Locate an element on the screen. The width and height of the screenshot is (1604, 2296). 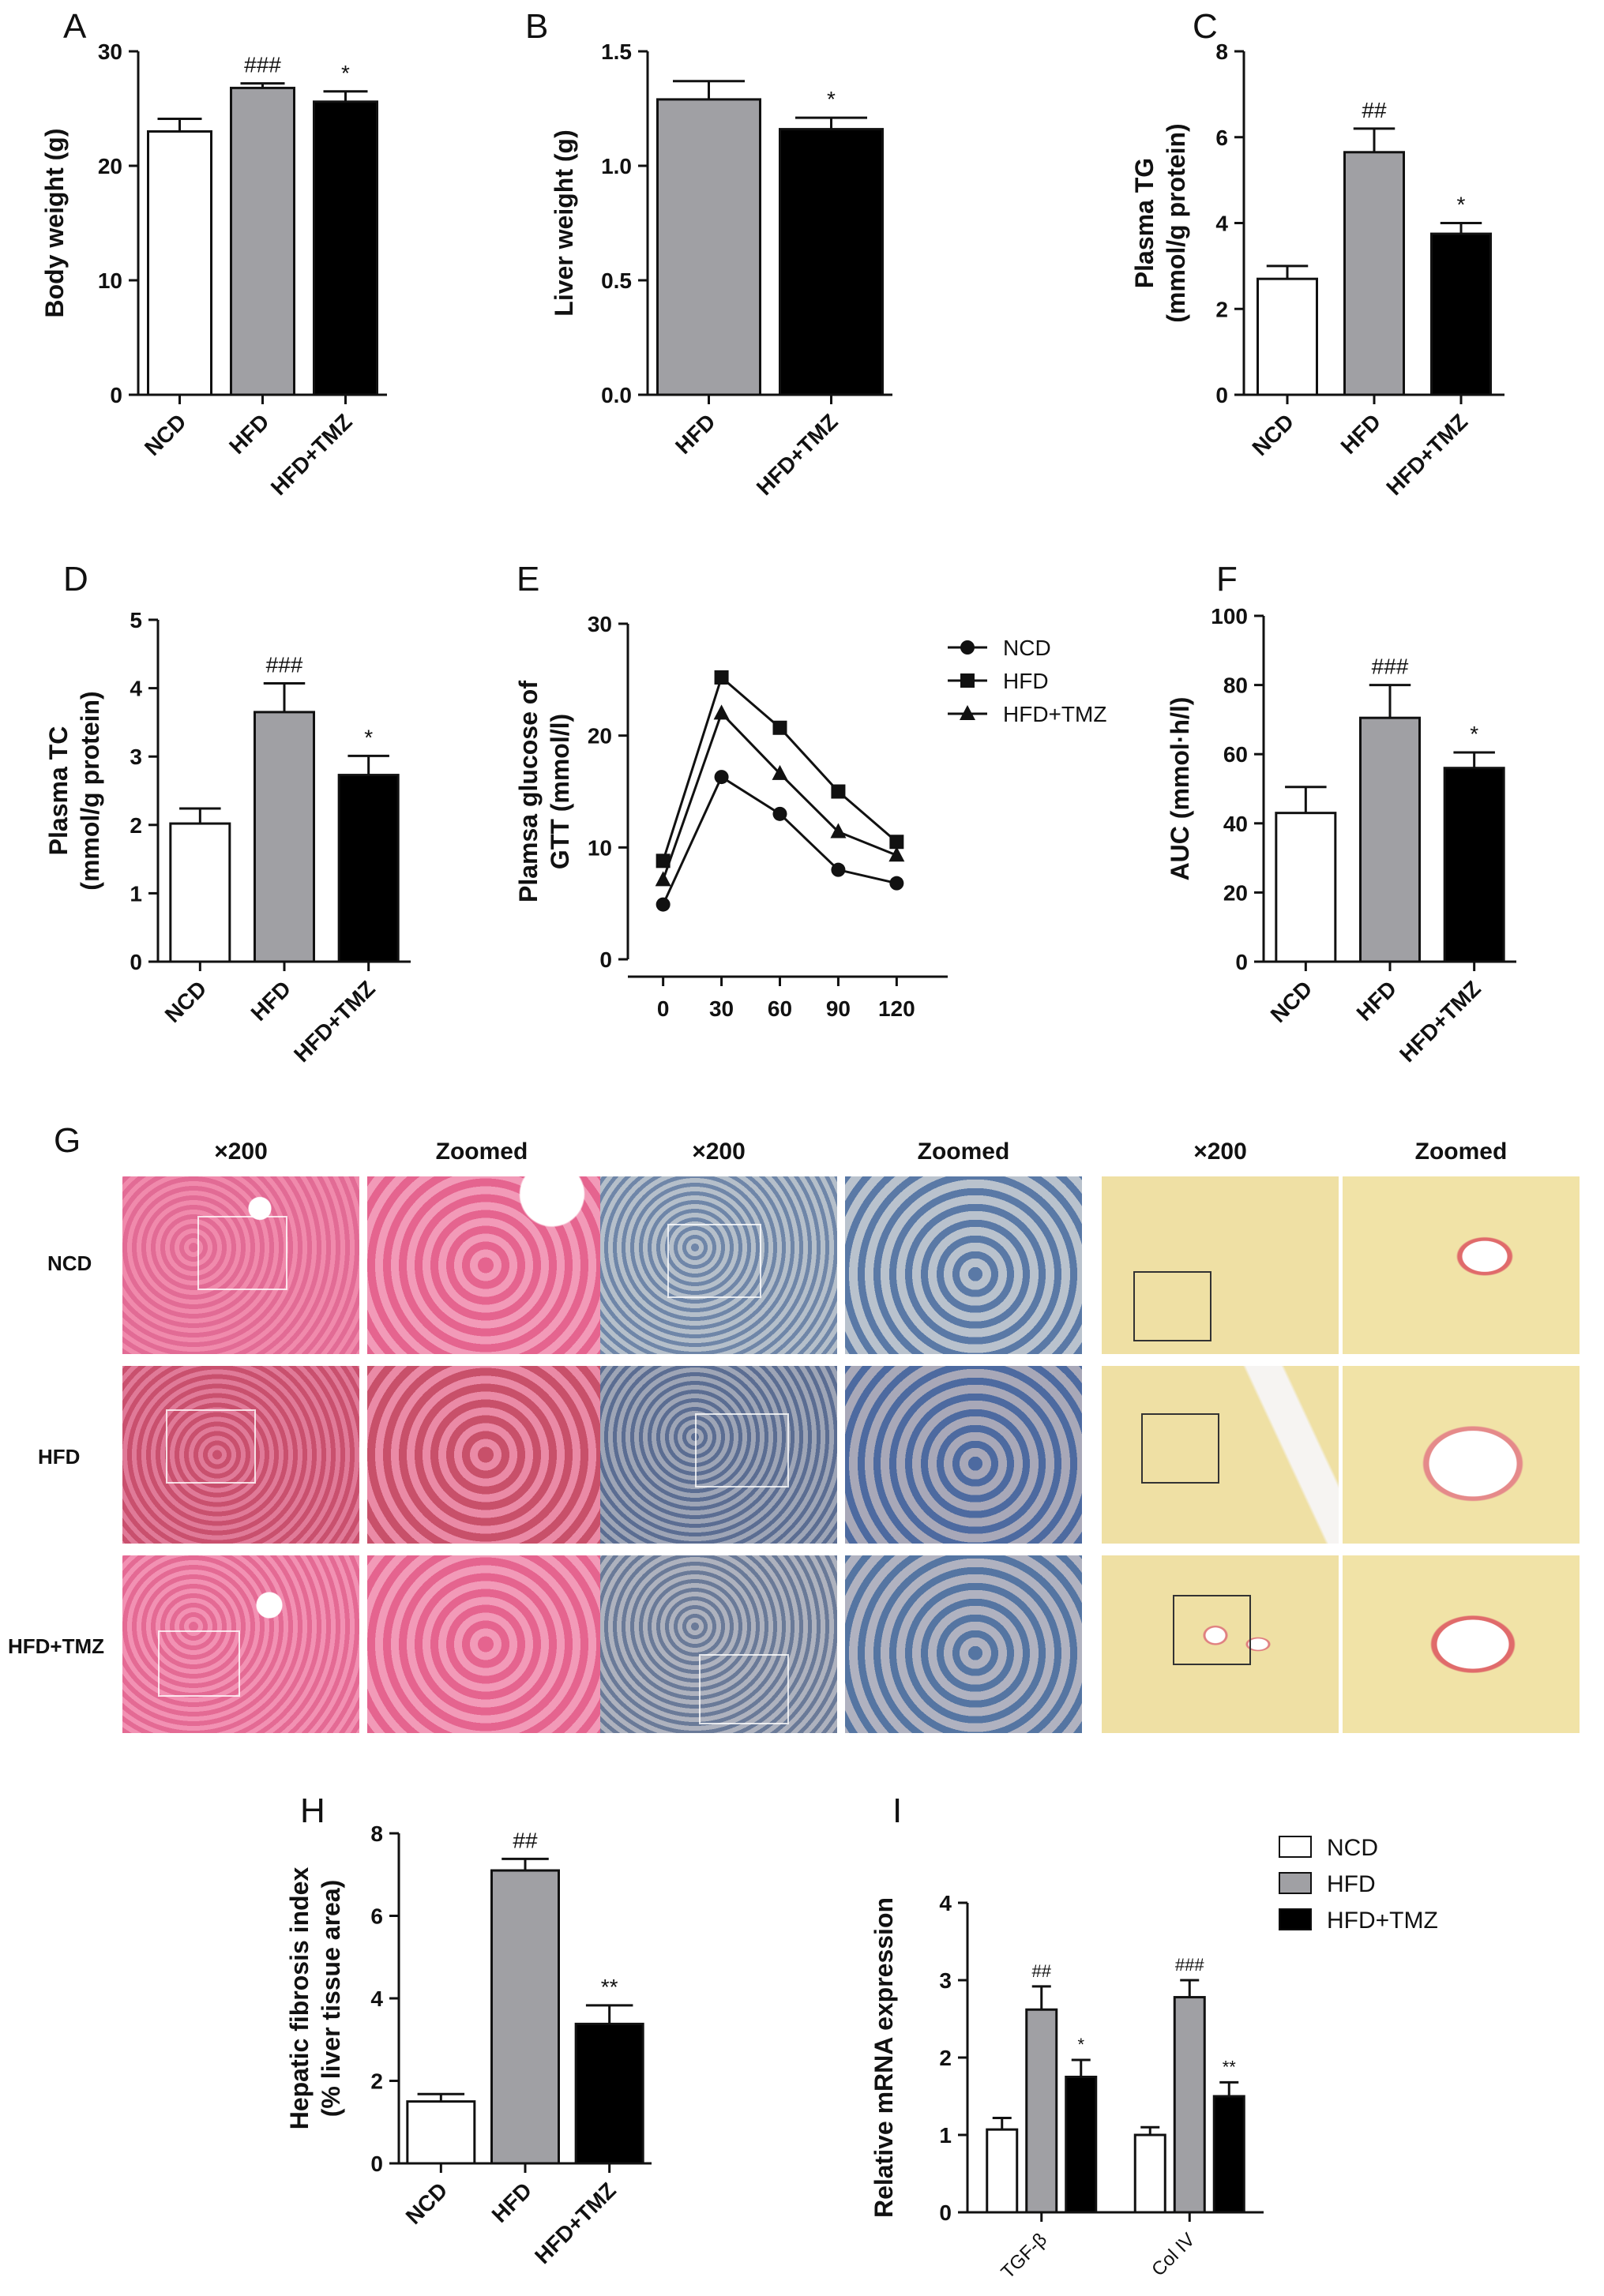
y-tick-label: 5 is located at coordinates (136, 620).